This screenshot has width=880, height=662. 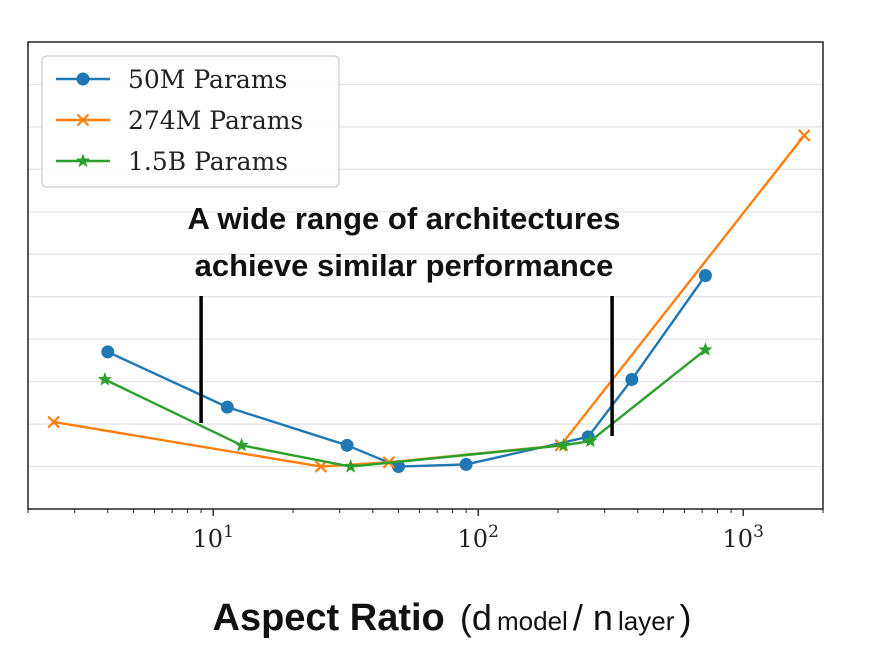 I want to click on x-tick-label: 10¹, so click(x=213, y=537).